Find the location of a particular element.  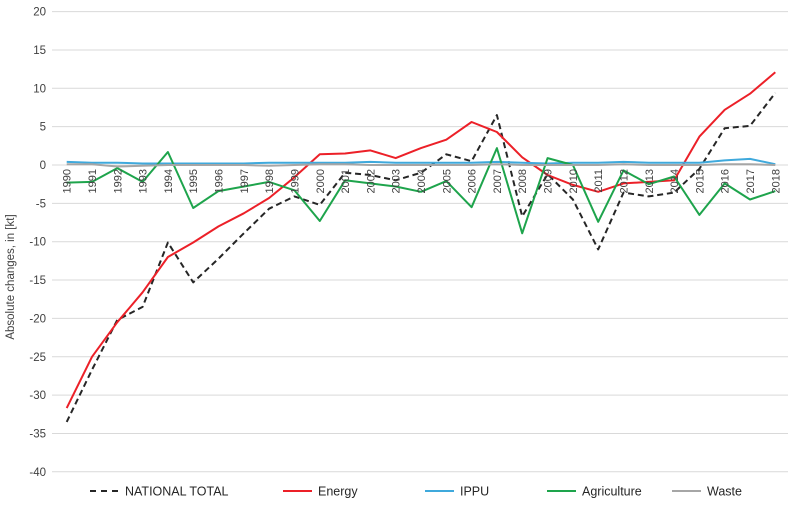

x-tick-label-1998: 1998 is located at coordinates (270, 181).